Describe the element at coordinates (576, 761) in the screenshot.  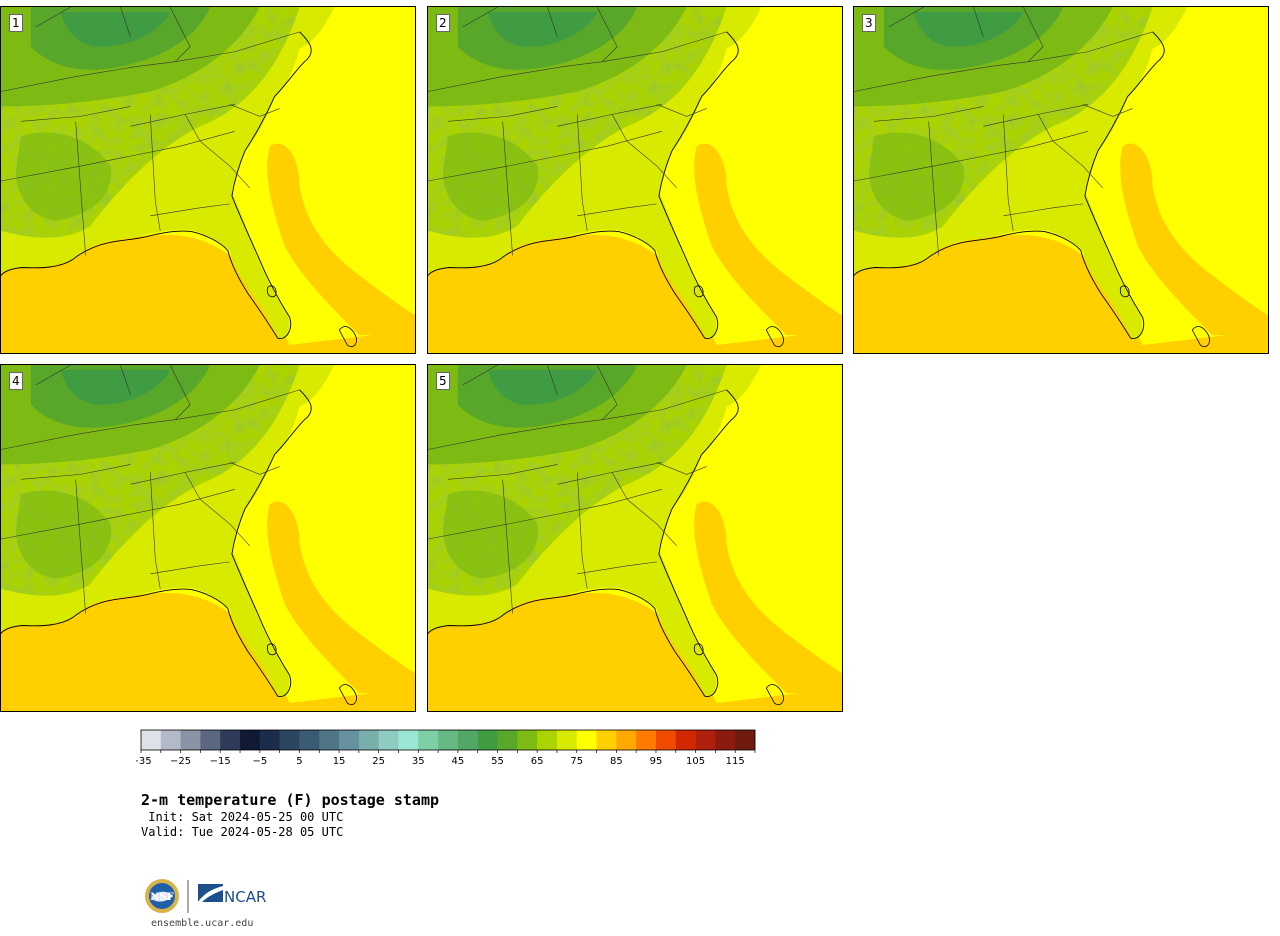
I see `colorbar-tick-label: 75` at that location.